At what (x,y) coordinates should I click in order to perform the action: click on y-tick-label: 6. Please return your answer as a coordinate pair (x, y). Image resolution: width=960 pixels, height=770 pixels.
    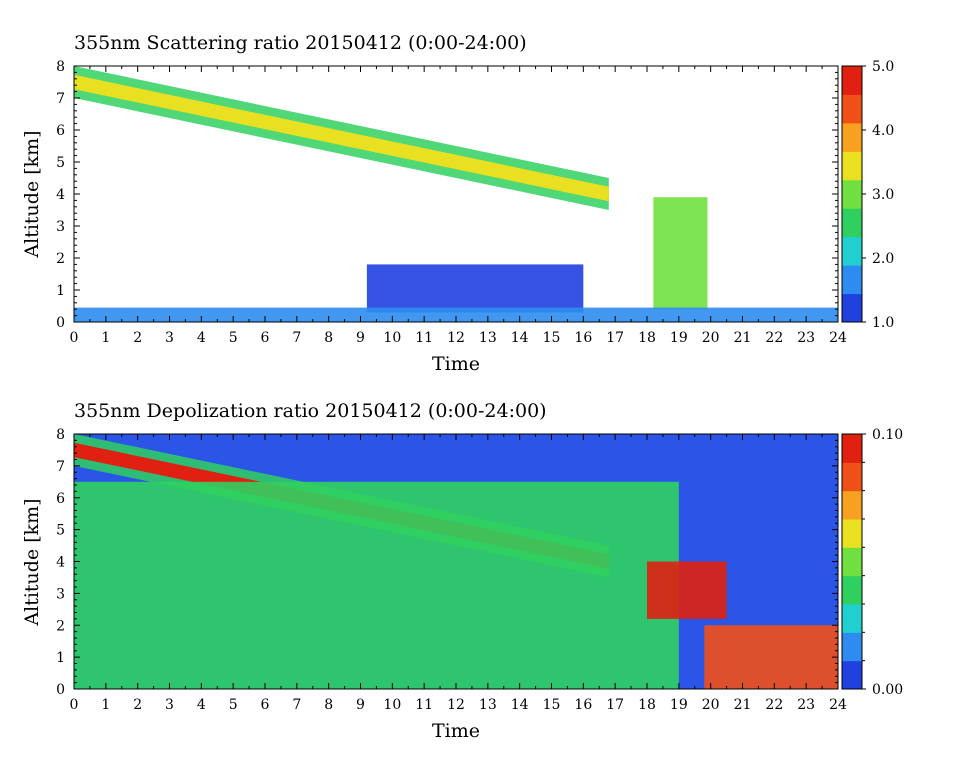
    Looking at the image, I should click on (60, 131).